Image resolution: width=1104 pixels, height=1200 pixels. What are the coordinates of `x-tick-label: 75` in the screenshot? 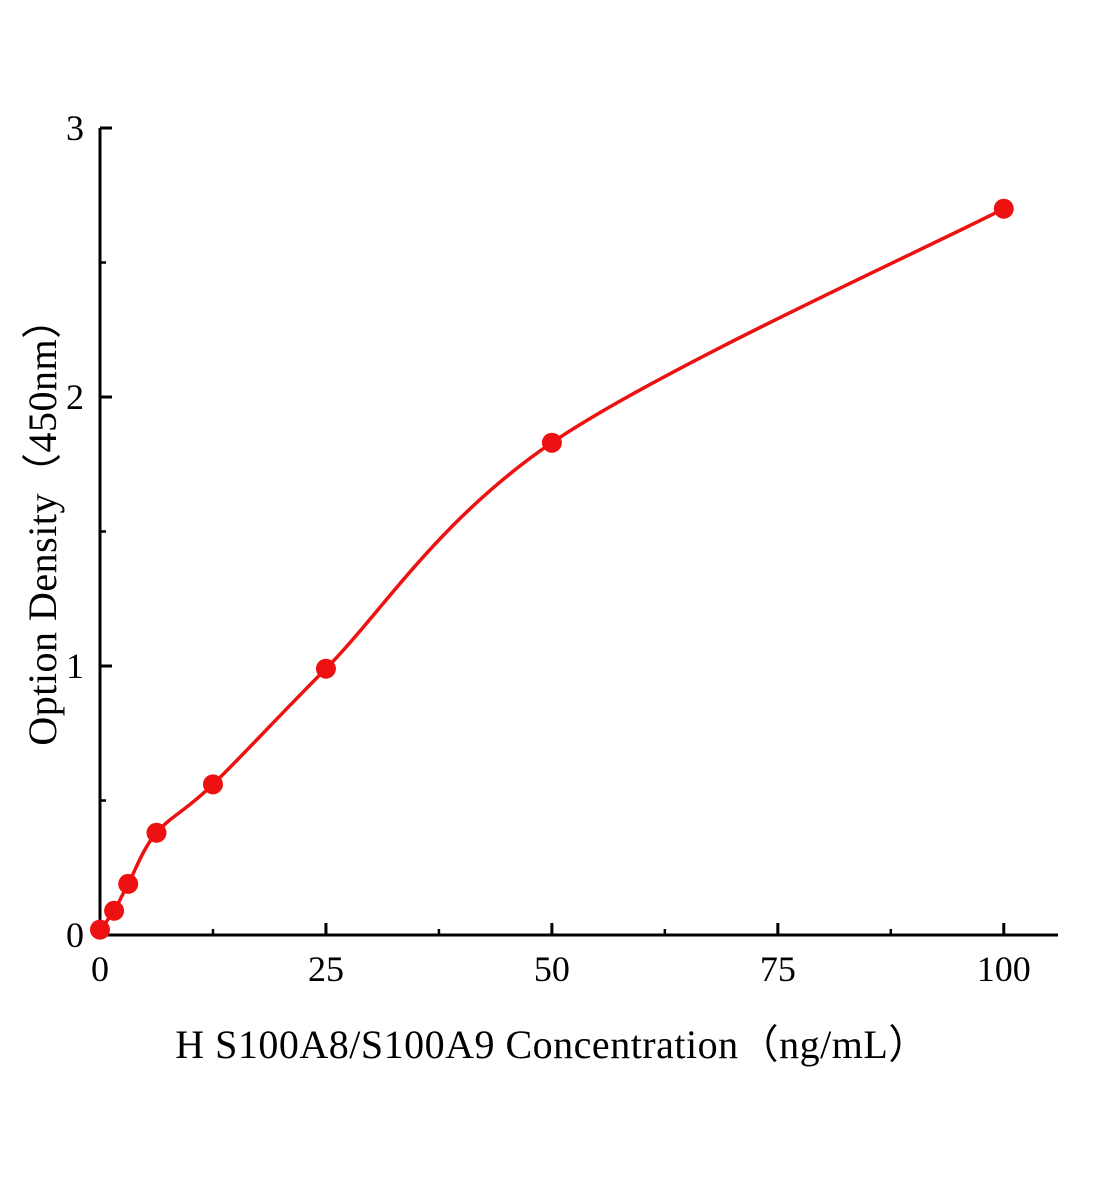 It's located at (778, 969).